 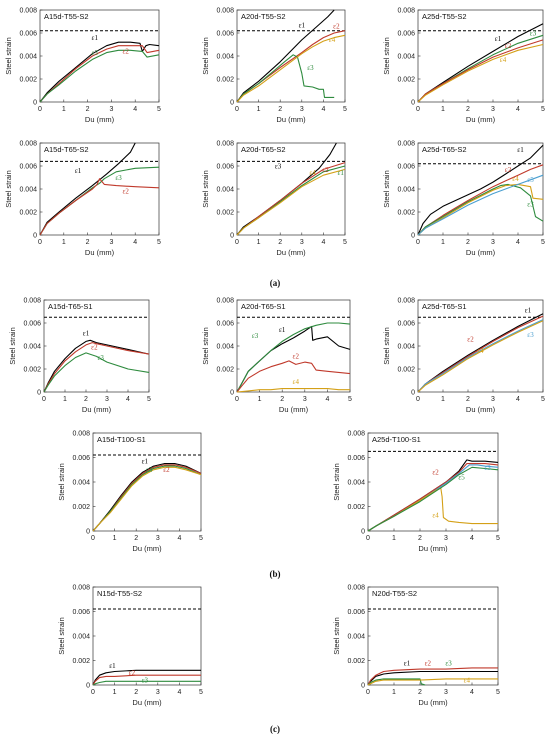 I want to click on panel-title: A15d-T55-S2, so click(x=66, y=16).